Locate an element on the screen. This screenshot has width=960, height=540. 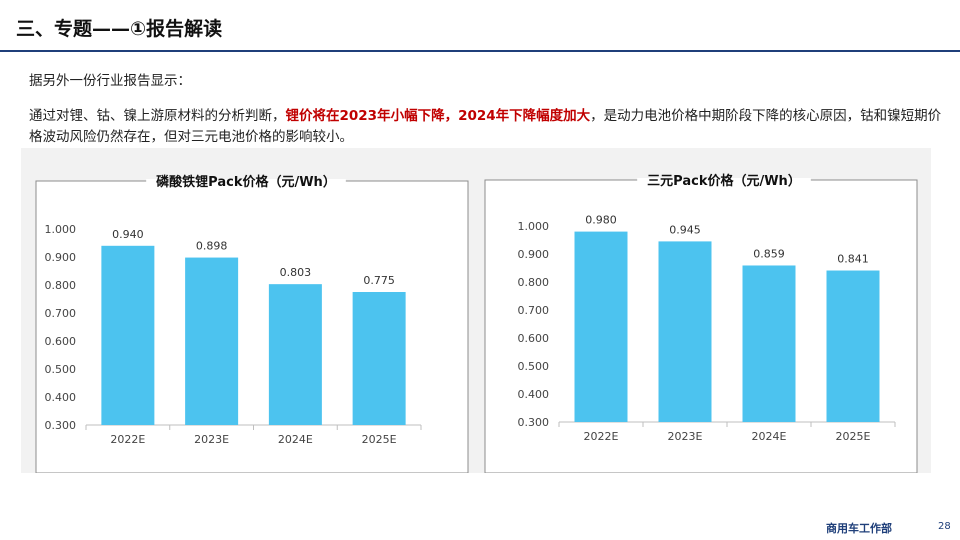
chart2-ytick-5: 0.500 is located at coordinates (534, 366).